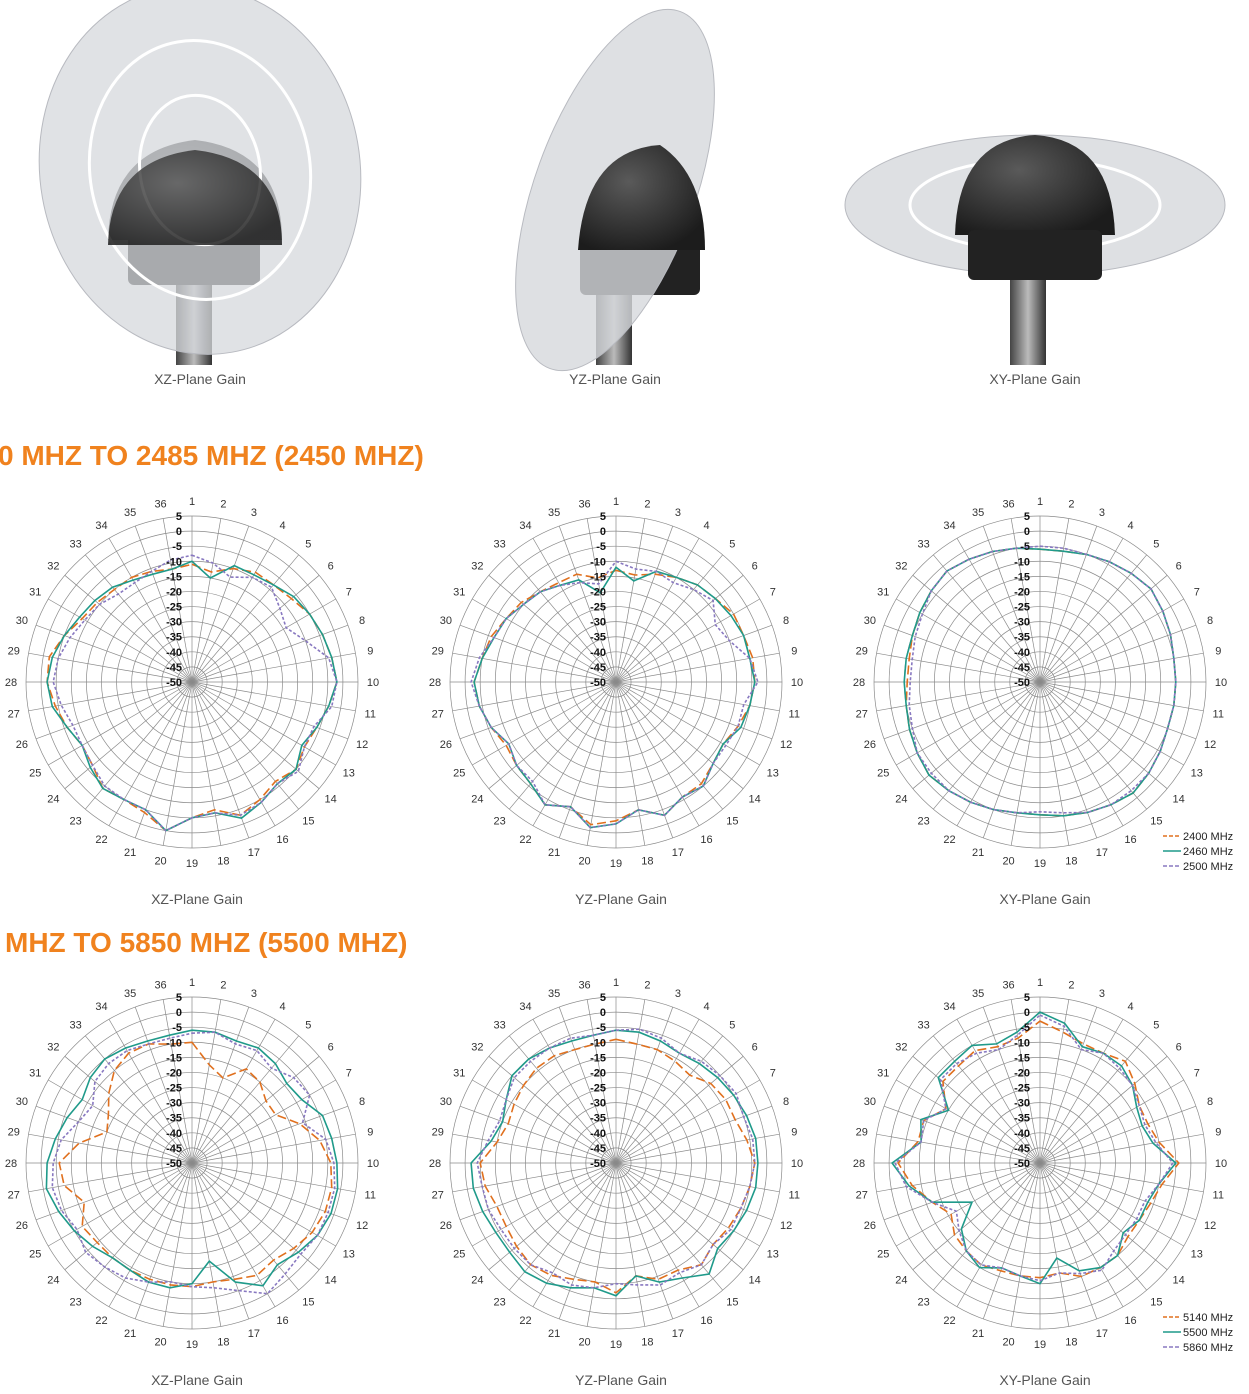  I want to click on angle-label: 3, so click(1102, 513).